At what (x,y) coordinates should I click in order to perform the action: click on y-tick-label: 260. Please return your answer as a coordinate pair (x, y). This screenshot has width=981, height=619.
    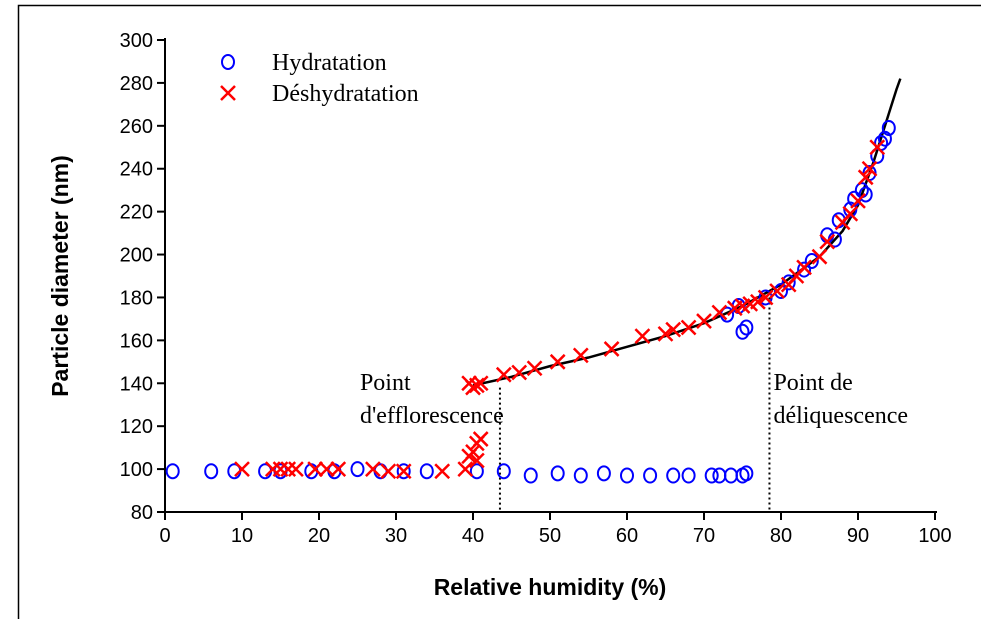
    Looking at the image, I should click on (136, 127).